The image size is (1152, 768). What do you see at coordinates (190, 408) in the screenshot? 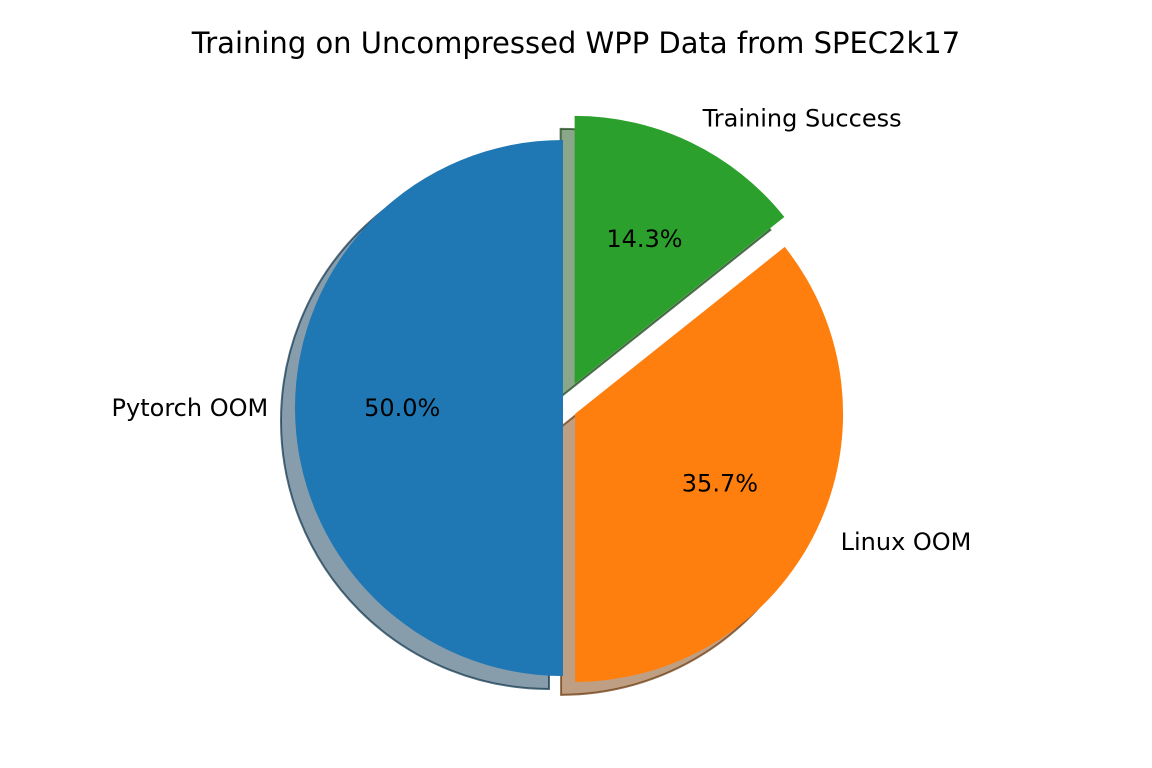
I see `slice-label-pytorch-oom: Pytorch OOM` at bounding box center [190, 408].